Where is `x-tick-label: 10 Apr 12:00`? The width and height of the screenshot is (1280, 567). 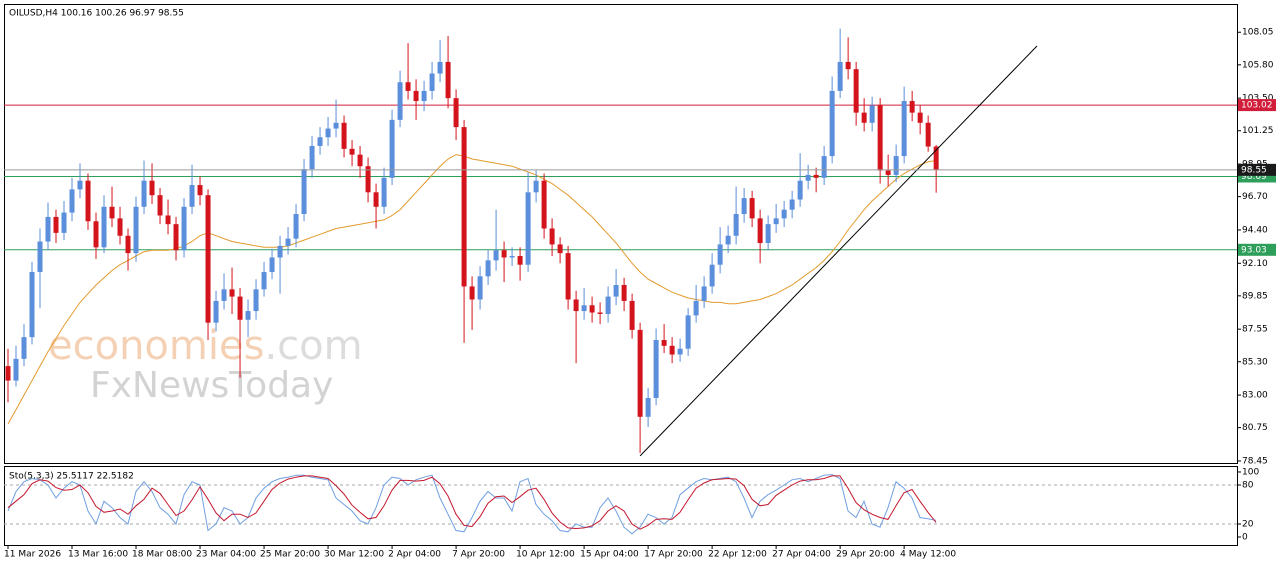 x-tick-label: 10 Apr 12:00 is located at coordinates (545, 555).